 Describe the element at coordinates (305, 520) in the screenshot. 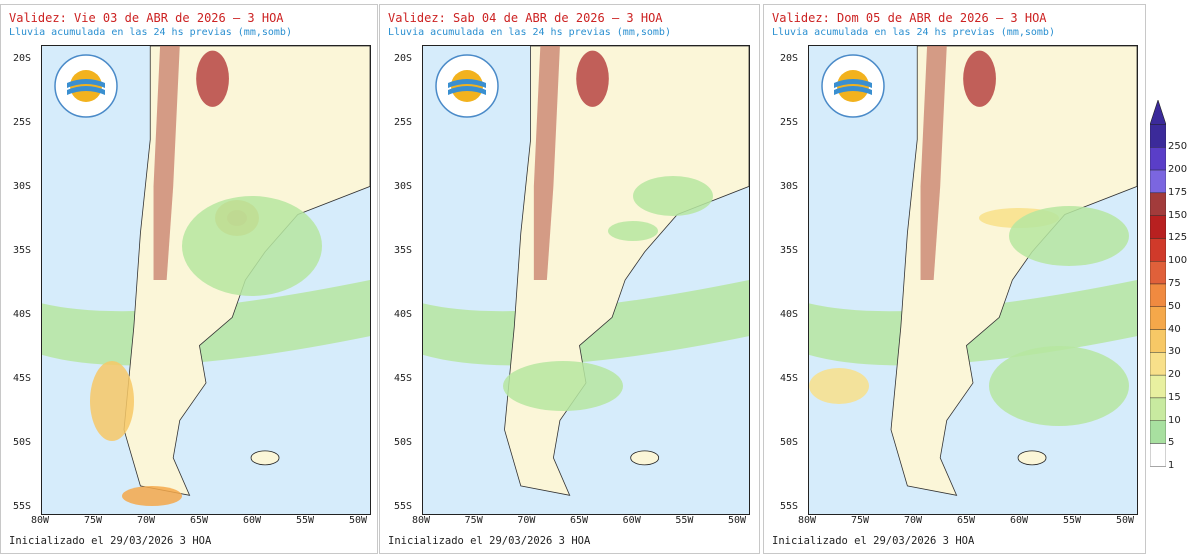

I see `longitude-label: 55W` at that location.